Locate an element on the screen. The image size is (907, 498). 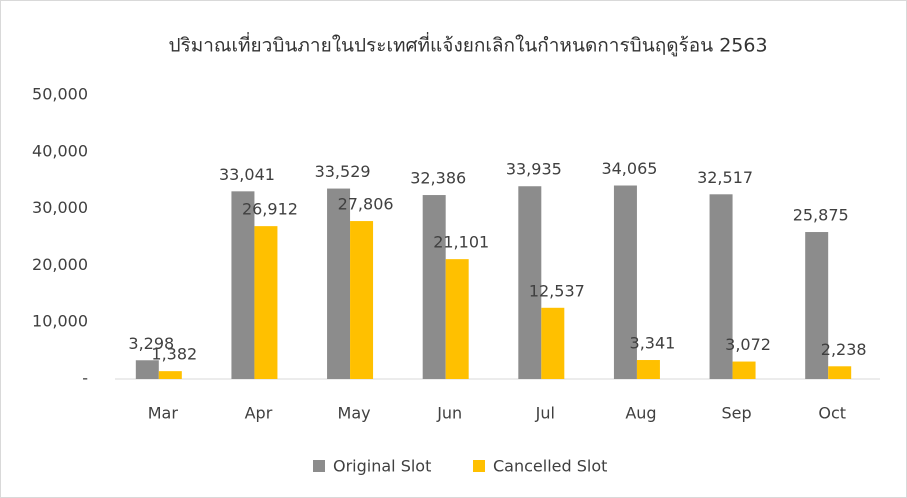
data-label: 25,875 is located at coordinates (821, 215).